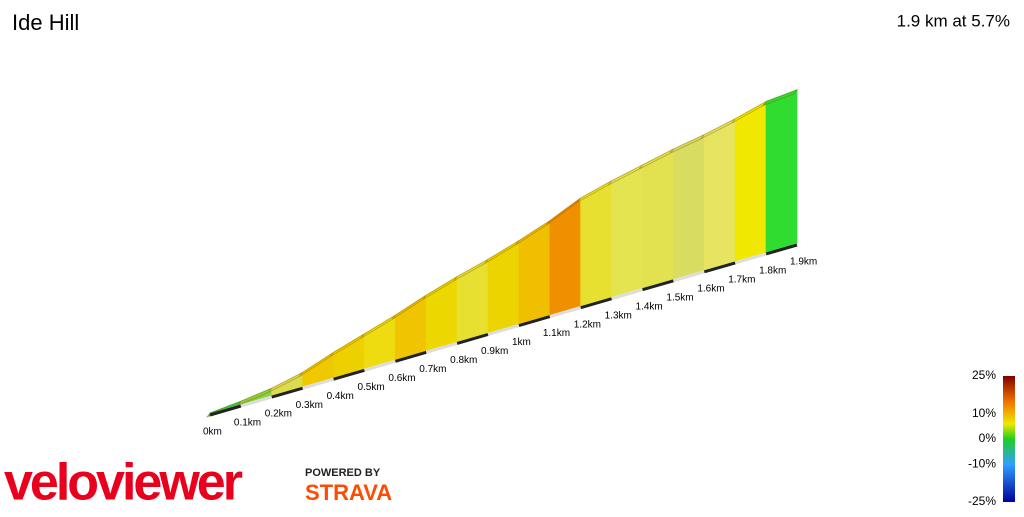 The height and width of the screenshot is (517, 1024). What do you see at coordinates (618, 315) in the screenshot?
I see `x-tick-label: 1.3km` at bounding box center [618, 315].